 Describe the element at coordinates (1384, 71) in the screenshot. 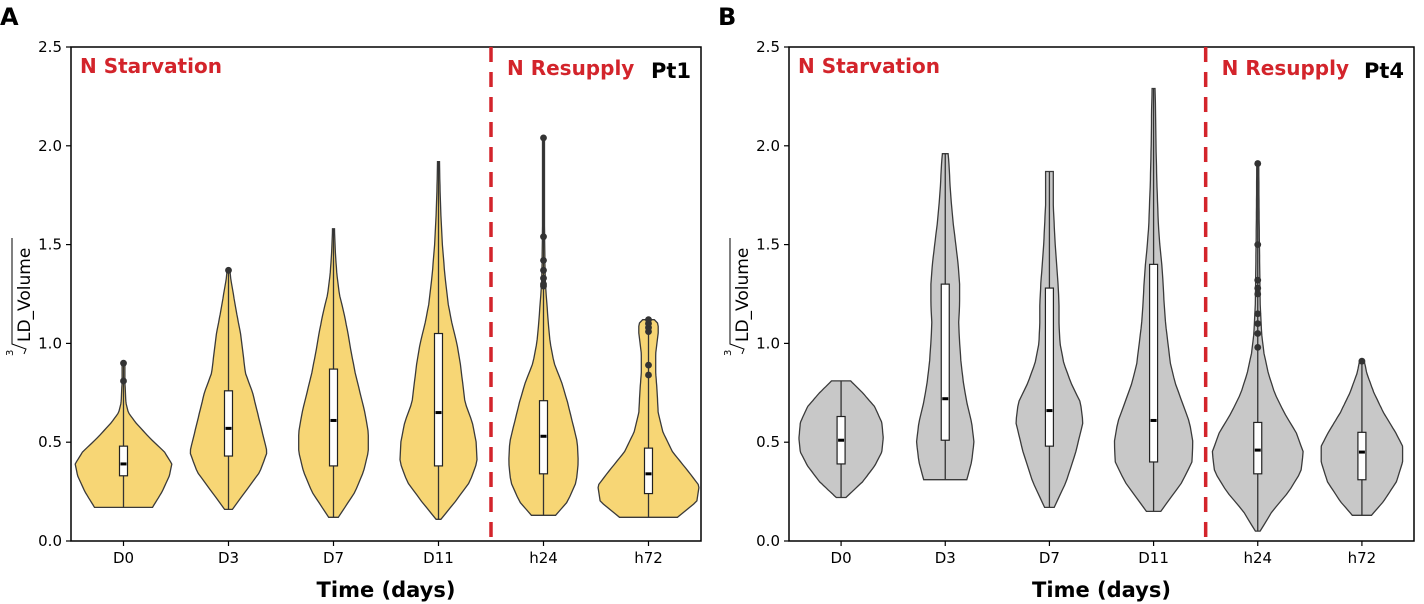

I see `strain-label: Pt4` at that location.